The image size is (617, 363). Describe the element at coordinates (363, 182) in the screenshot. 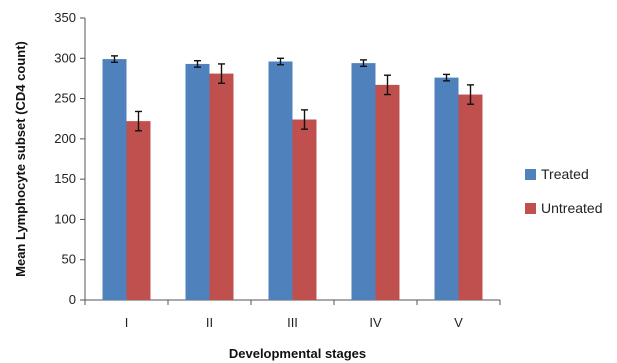

I see `bar-treated-IV` at that location.